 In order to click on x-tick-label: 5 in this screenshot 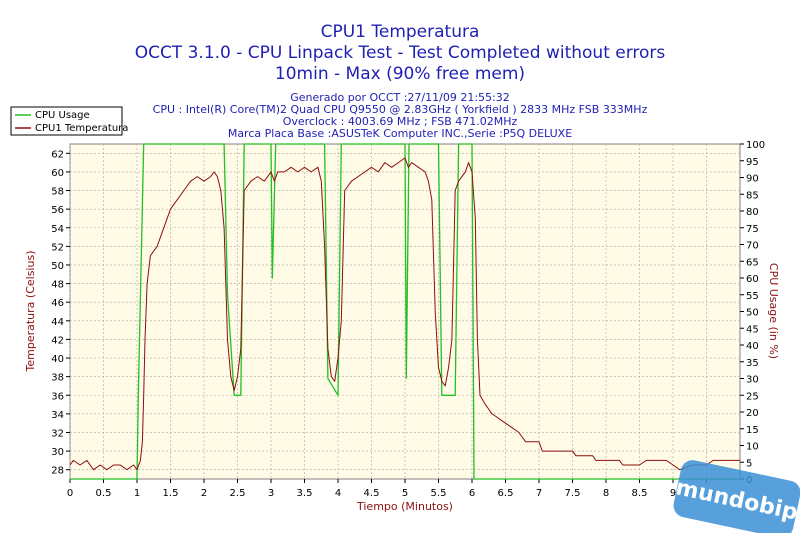, I will do `click(405, 493)`.